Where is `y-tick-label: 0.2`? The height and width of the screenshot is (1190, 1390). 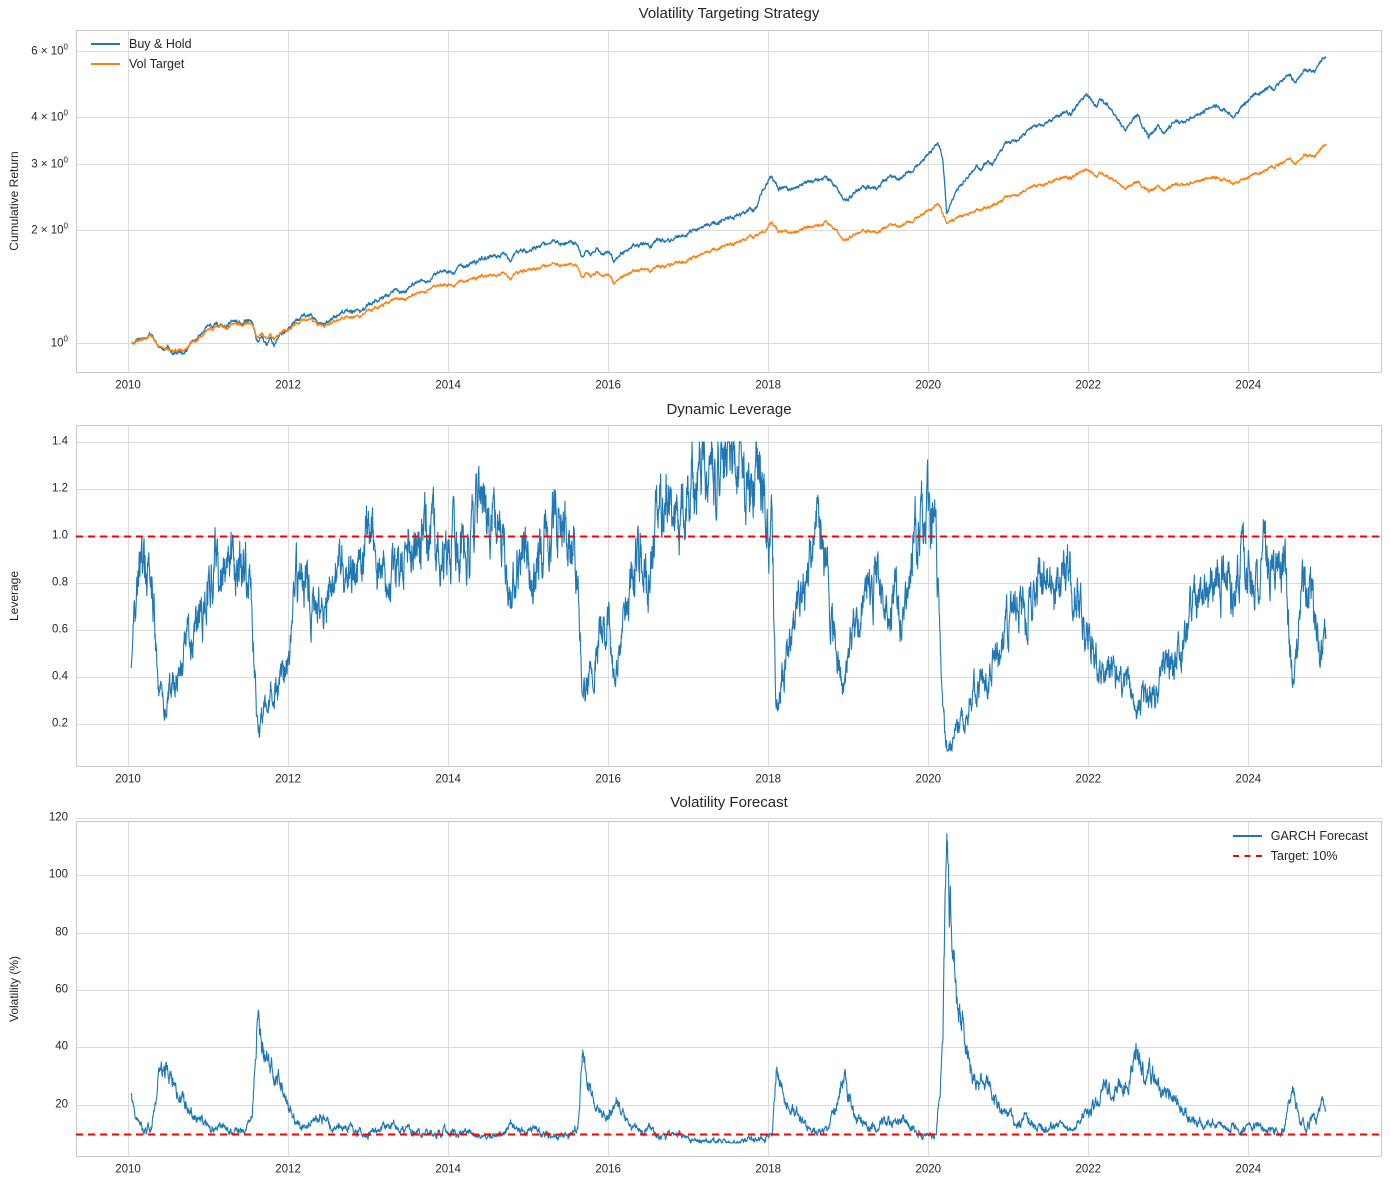
y-tick-label: 0.2 is located at coordinates (60, 723).